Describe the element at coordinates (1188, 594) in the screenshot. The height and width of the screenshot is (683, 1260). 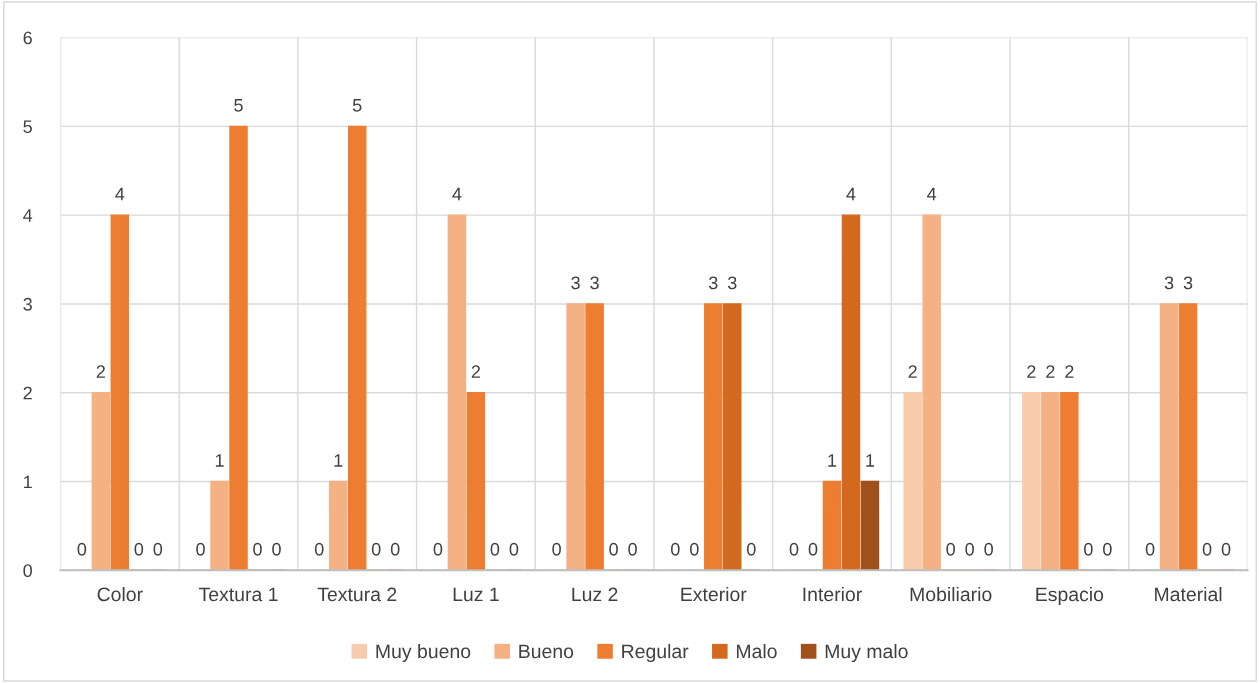
I see `x-tick-label: Material` at that location.